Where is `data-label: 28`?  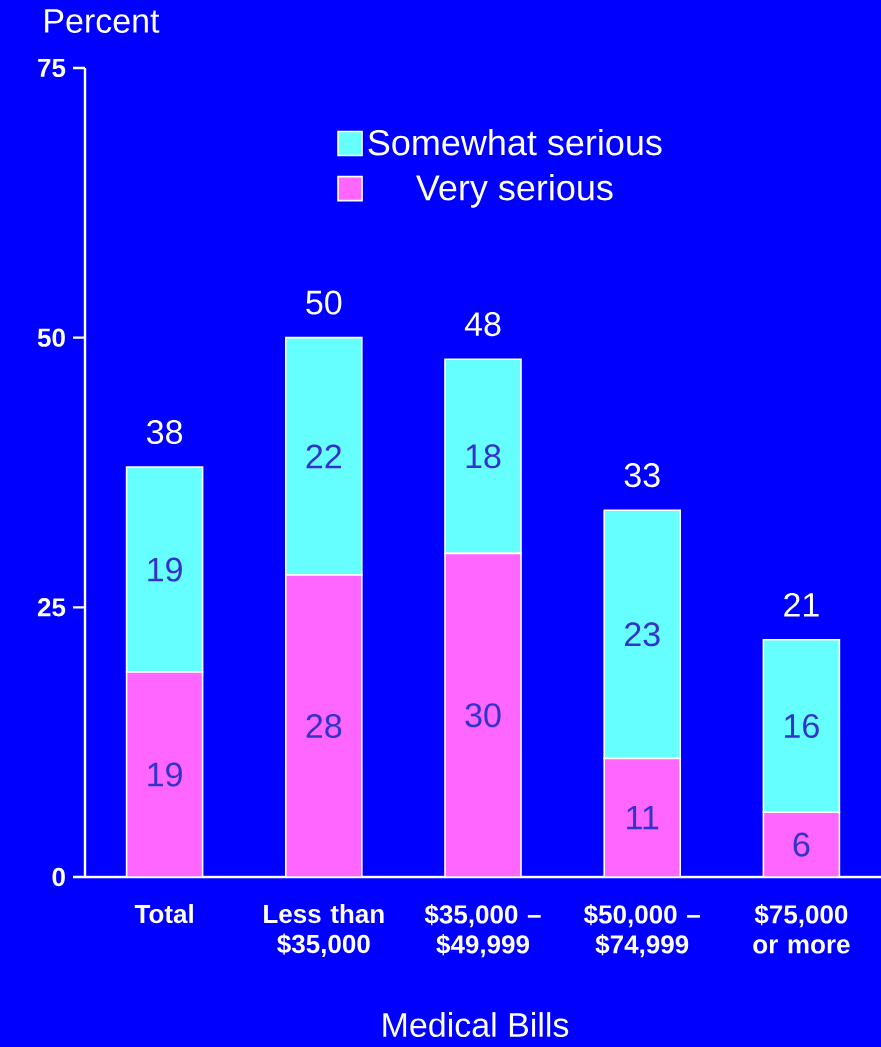
data-label: 28 is located at coordinates (324, 726).